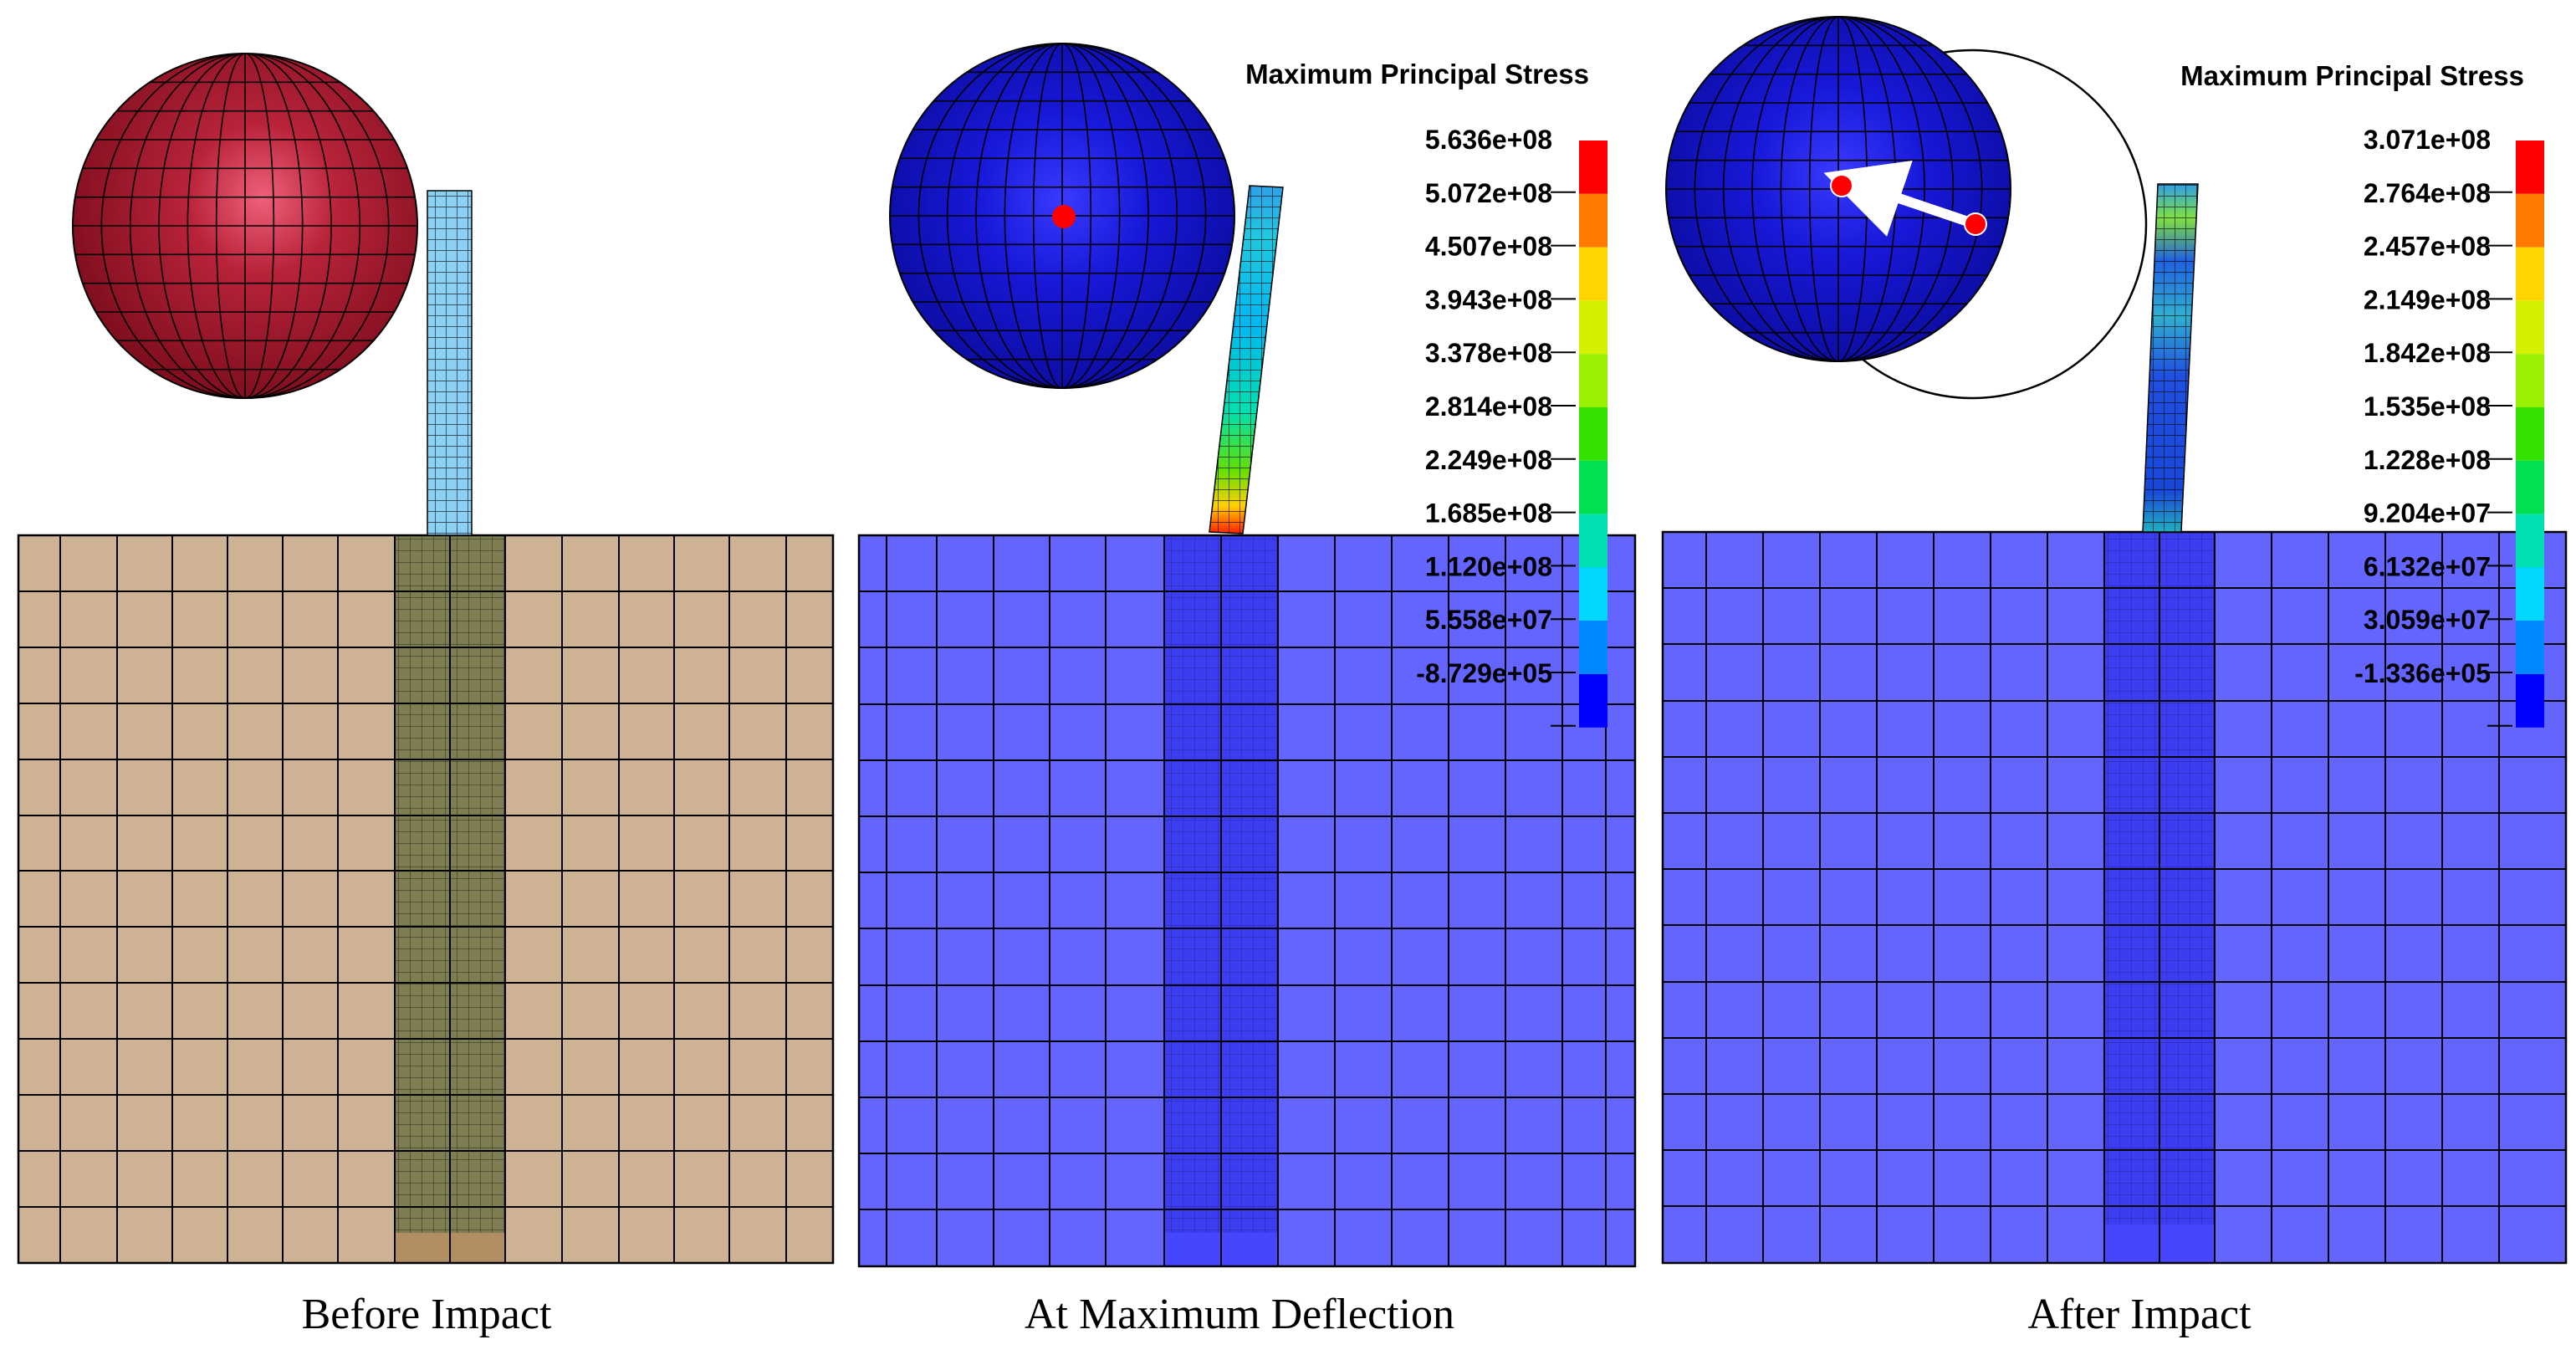 Image resolution: width=2576 pixels, height=1360 pixels. I want to click on caption-max-deflection: At Maximum Deflection, so click(1239, 1314).